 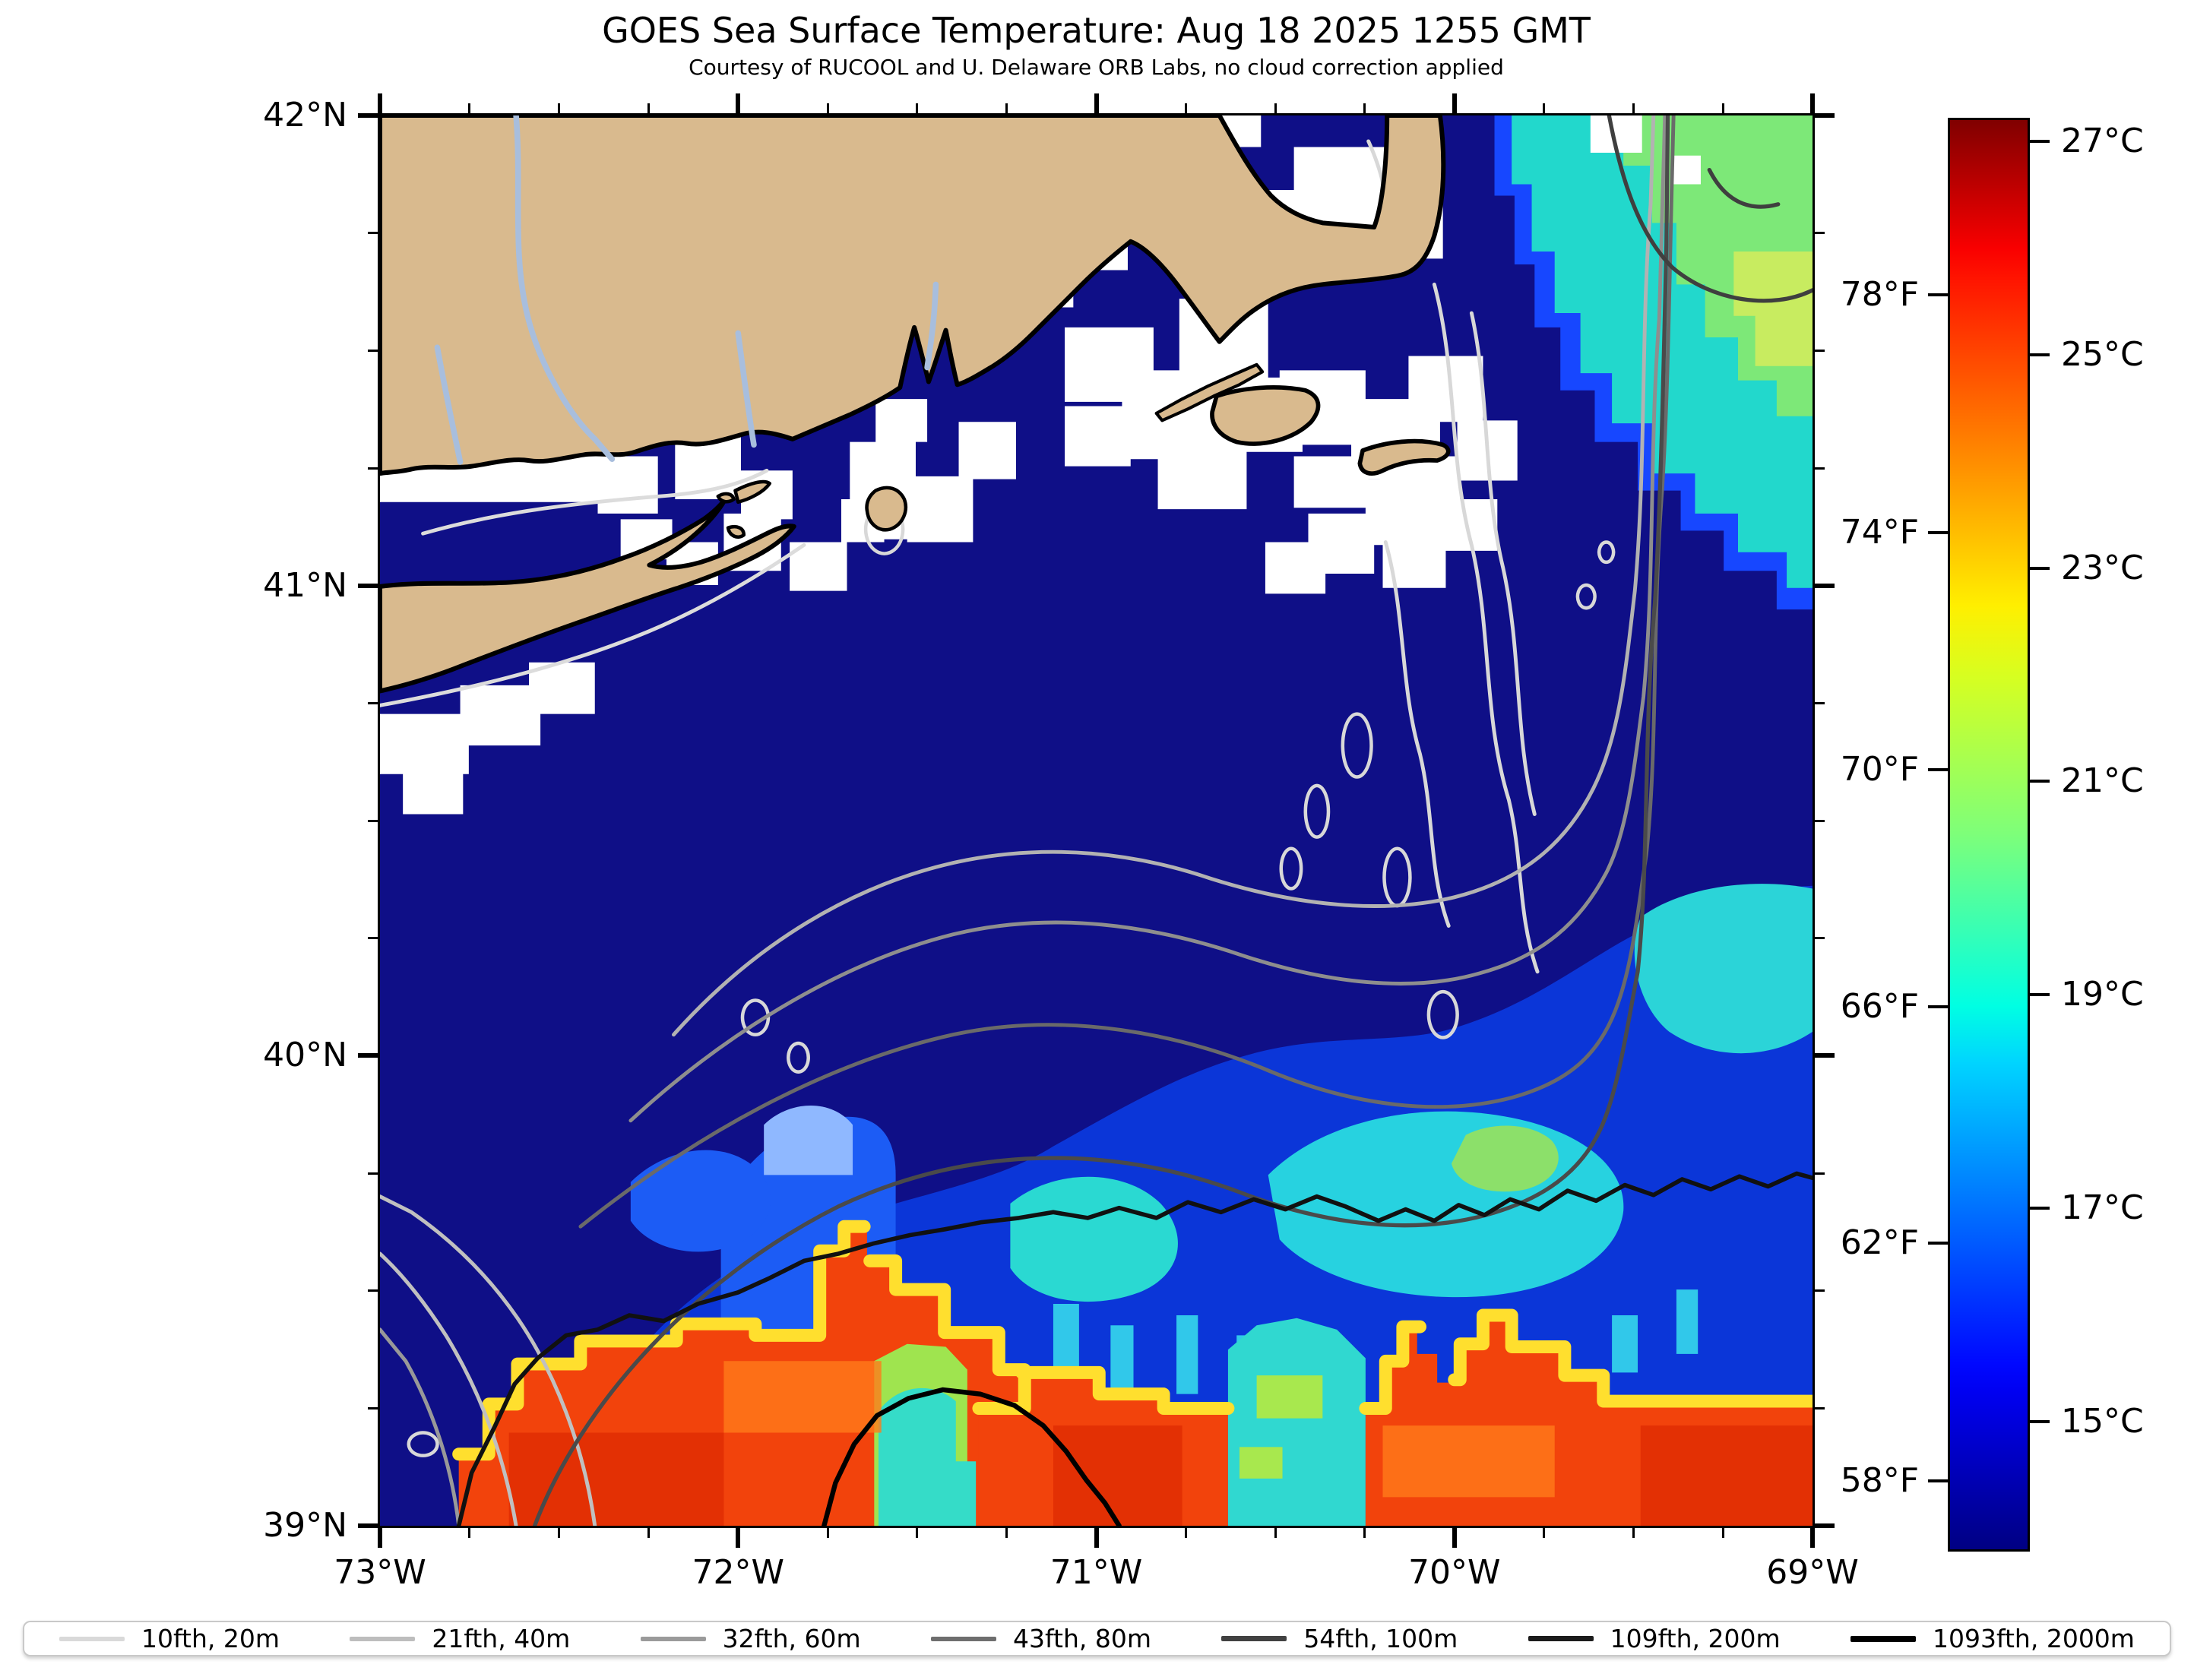 I want to click on x-tick-label: 73°W, so click(x=380, y=1572).